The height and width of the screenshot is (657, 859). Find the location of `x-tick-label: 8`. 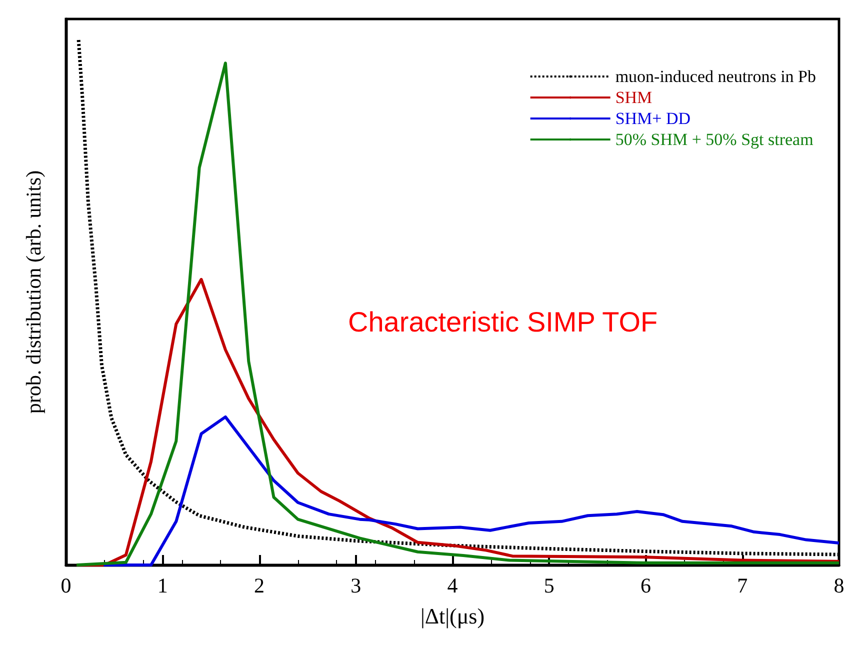

x-tick-label: 8 is located at coordinates (839, 586).